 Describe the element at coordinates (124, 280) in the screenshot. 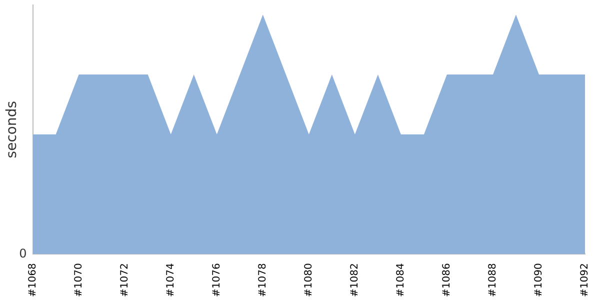

I see `x-tick-label: #1072` at that location.